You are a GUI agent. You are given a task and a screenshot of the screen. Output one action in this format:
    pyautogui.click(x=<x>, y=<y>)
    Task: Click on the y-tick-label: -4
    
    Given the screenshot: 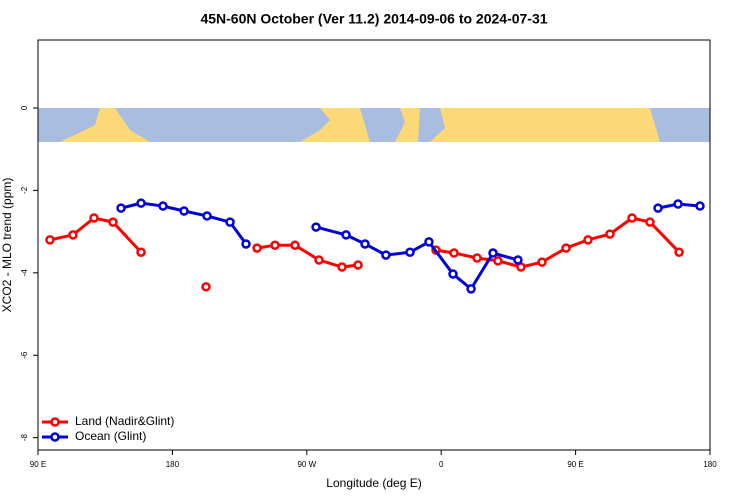 What is the action you would take?
    pyautogui.click(x=24, y=273)
    